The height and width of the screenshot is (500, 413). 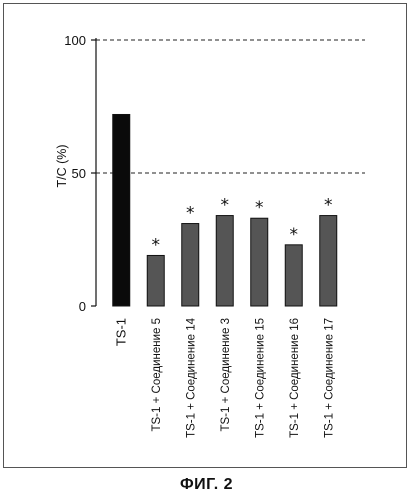 What do you see at coordinates (225, 206) in the screenshot?
I see `significance-star-3: *` at bounding box center [225, 206].